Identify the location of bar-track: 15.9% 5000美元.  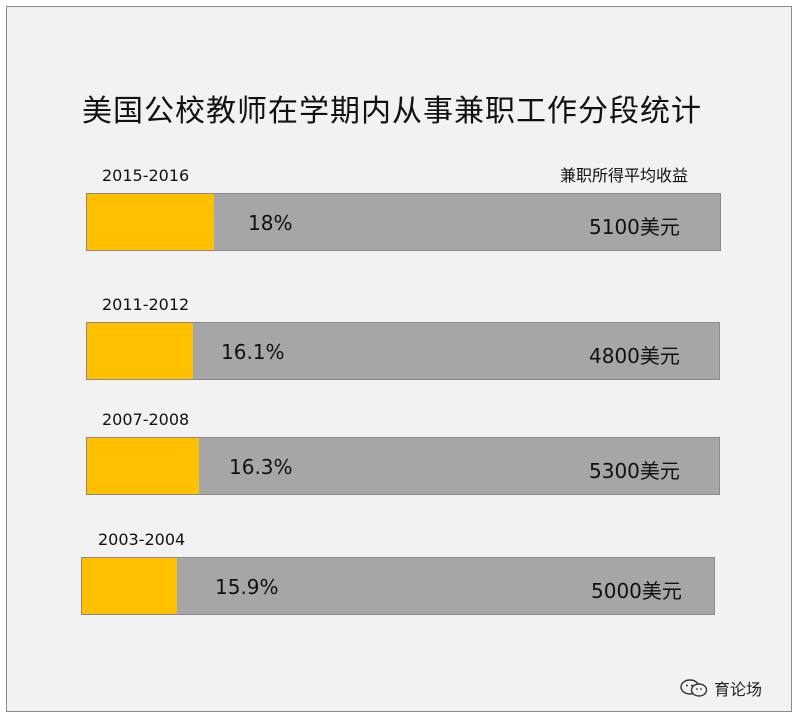
(398, 586).